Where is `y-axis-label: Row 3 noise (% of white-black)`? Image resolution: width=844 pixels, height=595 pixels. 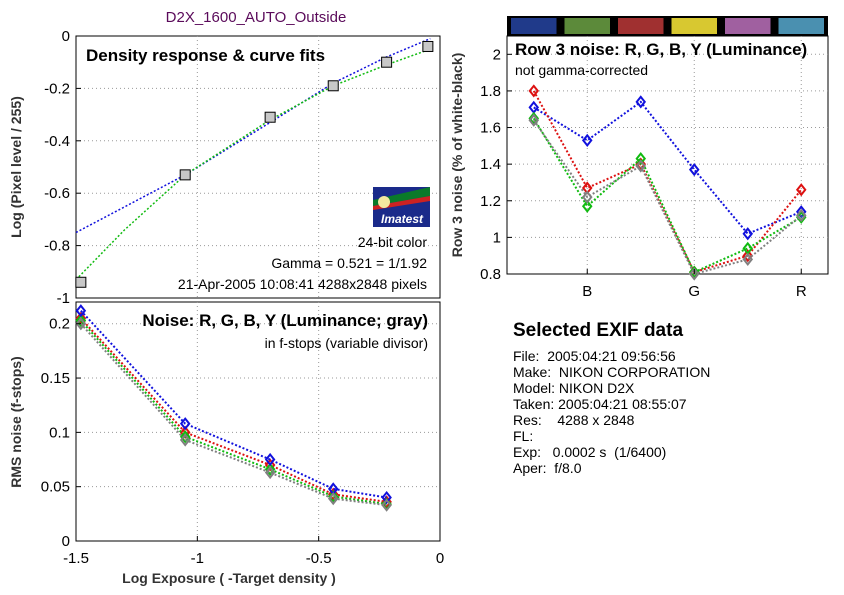
y-axis-label: Row 3 noise (% of white-black) is located at coordinates (457, 155).